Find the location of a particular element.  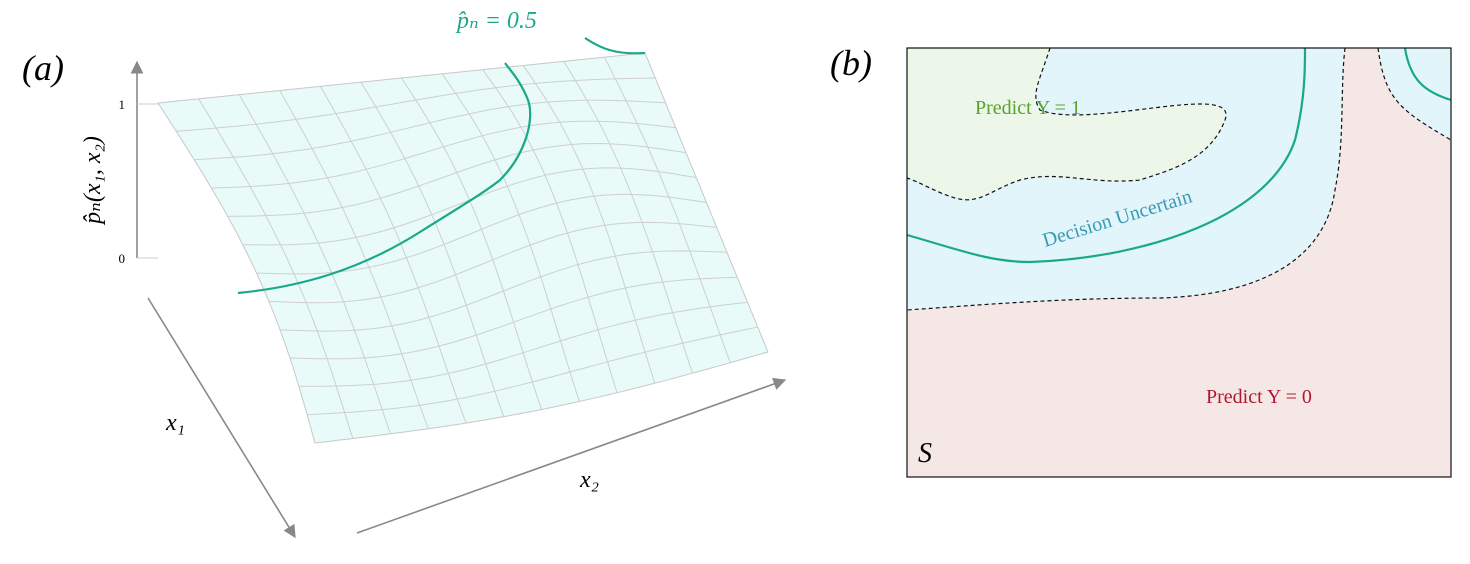

x2-label: x₂ is located at coordinates (589, 480).